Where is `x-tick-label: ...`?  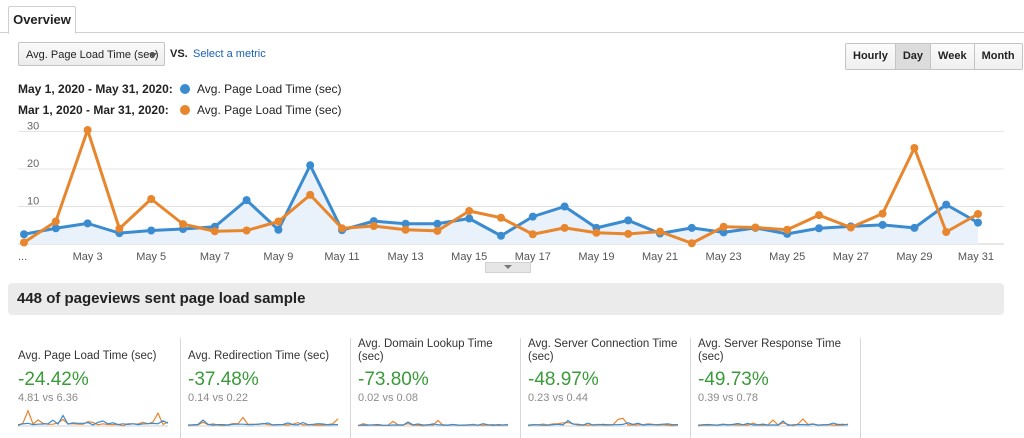 x-tick-label: ... is located at coordinates (22, 257).